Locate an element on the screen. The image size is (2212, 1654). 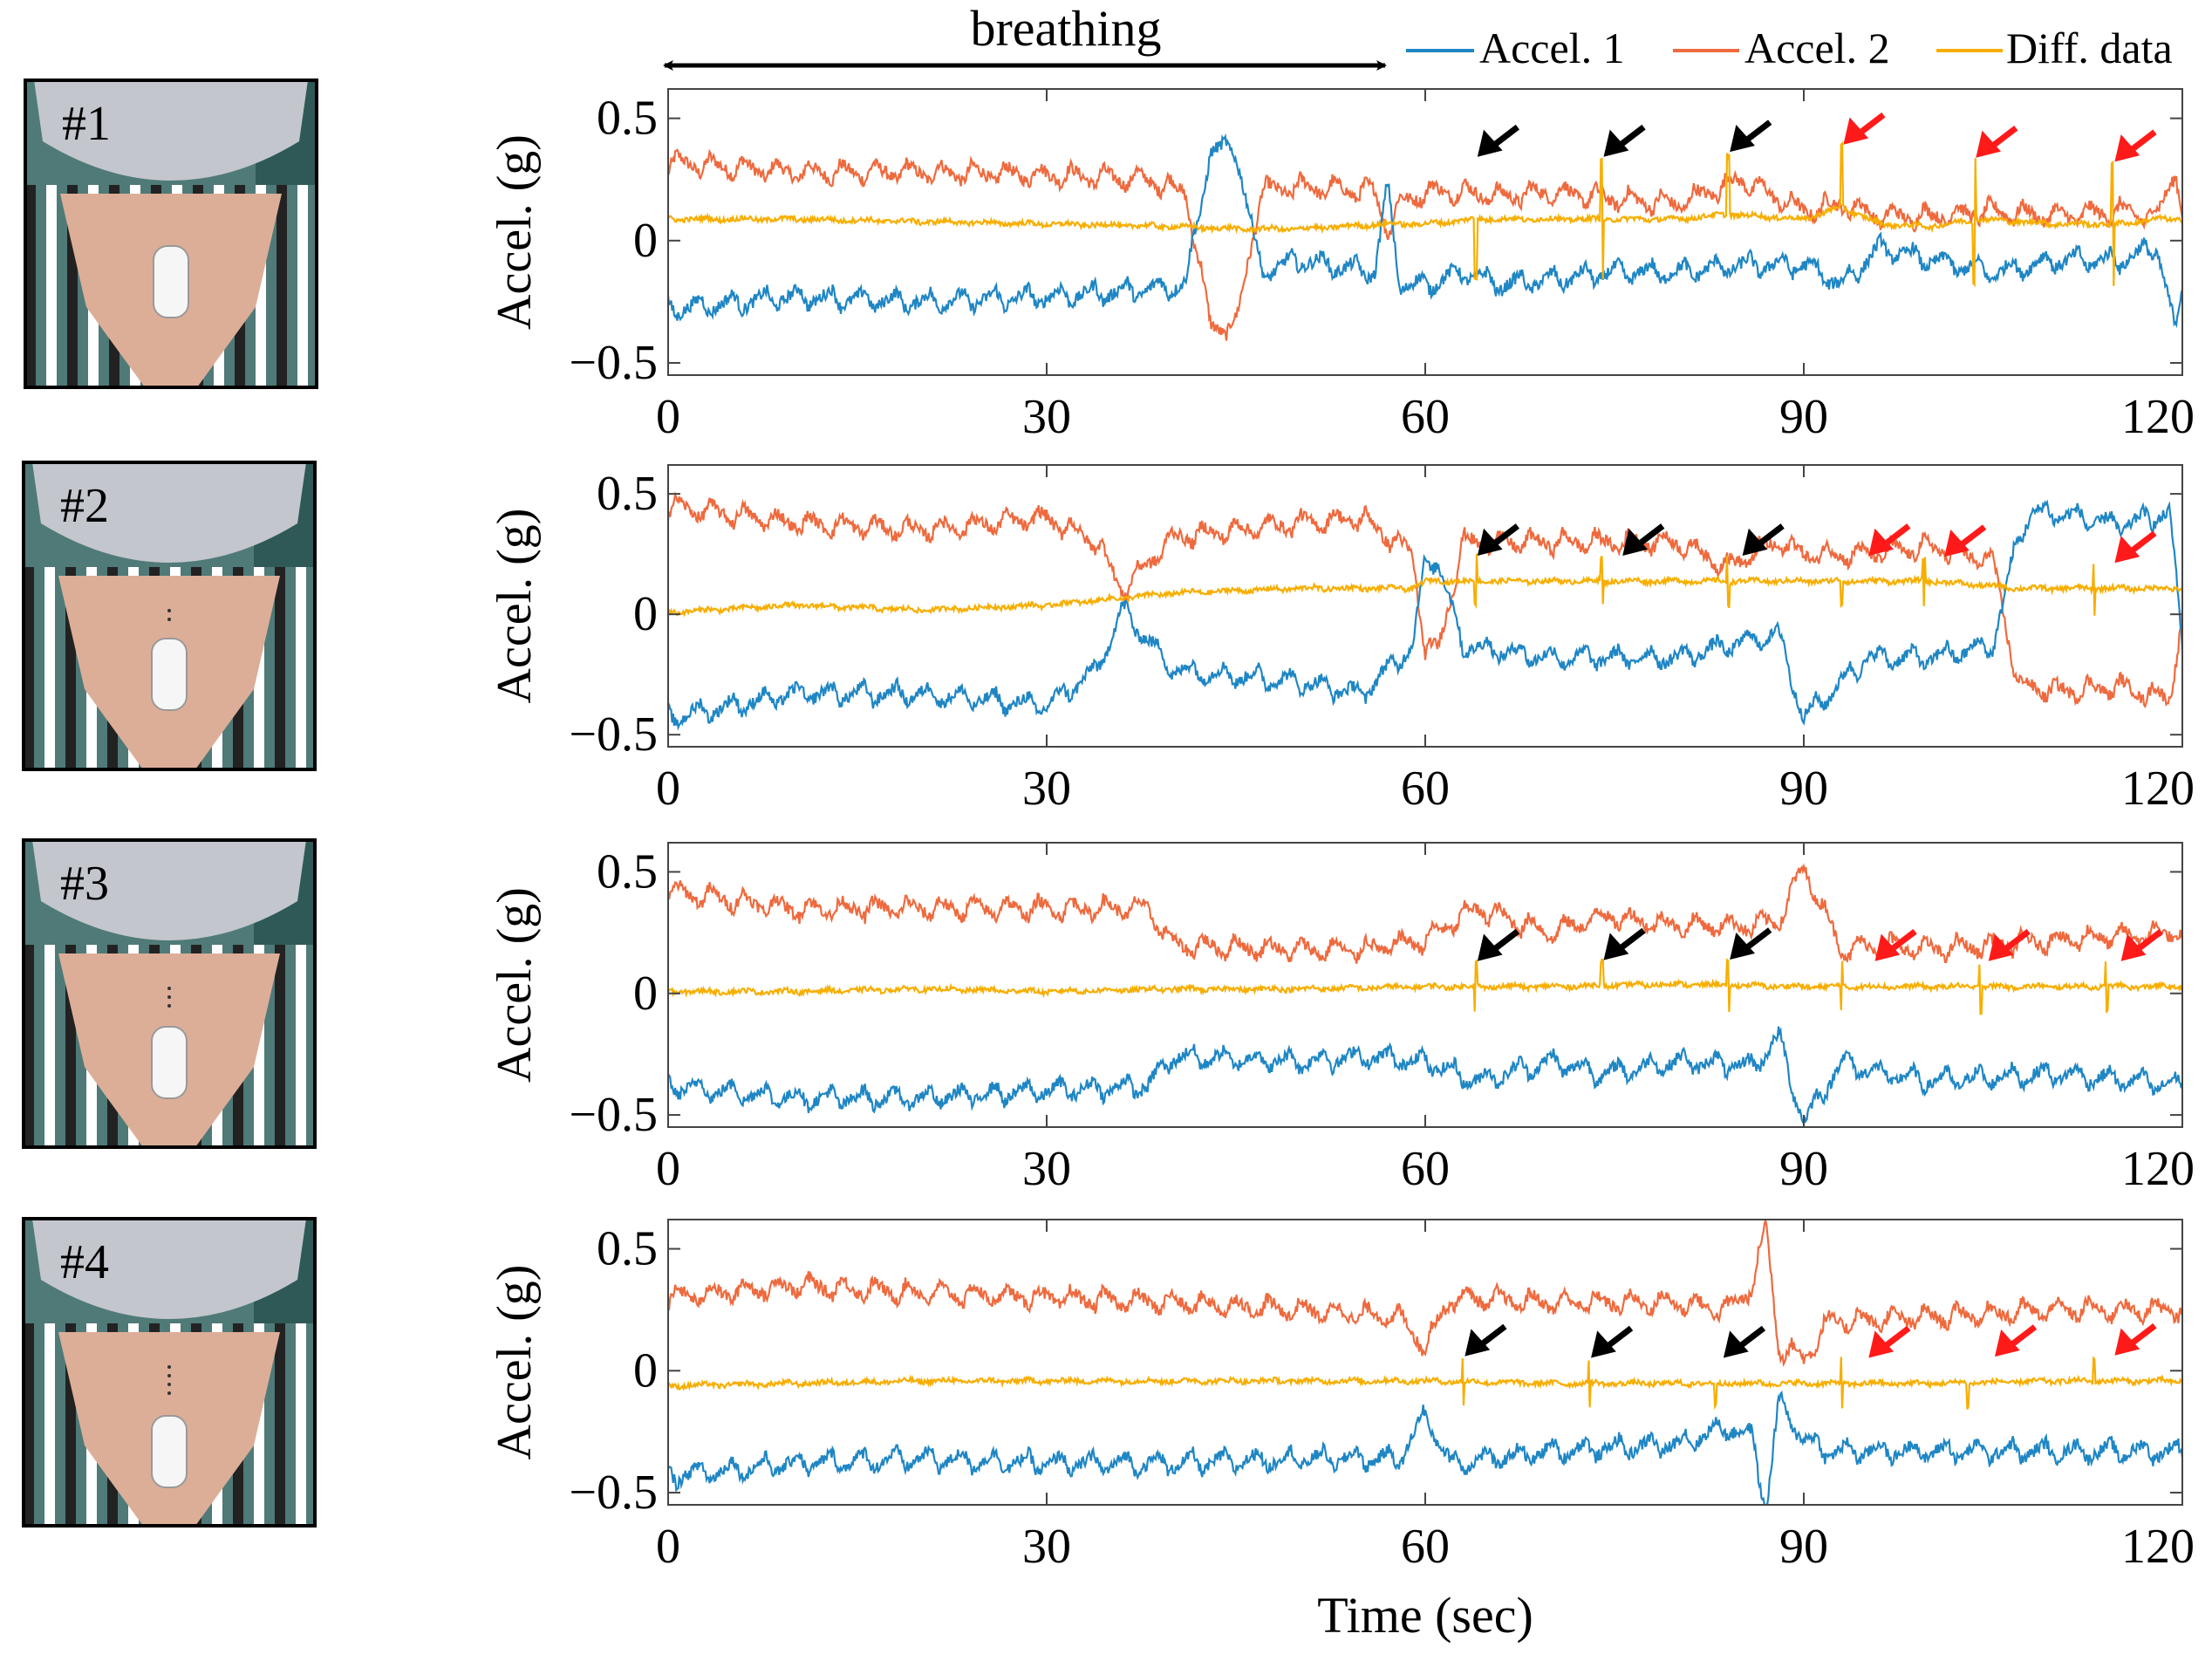
photo-label: #1 is located at coordinates (86, 124).